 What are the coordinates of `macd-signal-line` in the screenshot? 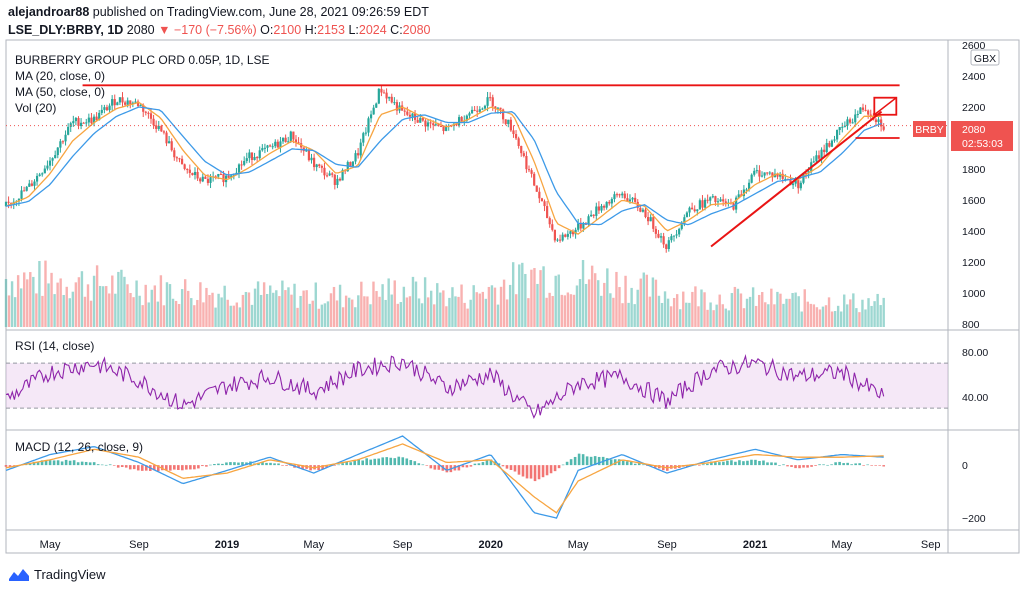 It's located at (444, 478).